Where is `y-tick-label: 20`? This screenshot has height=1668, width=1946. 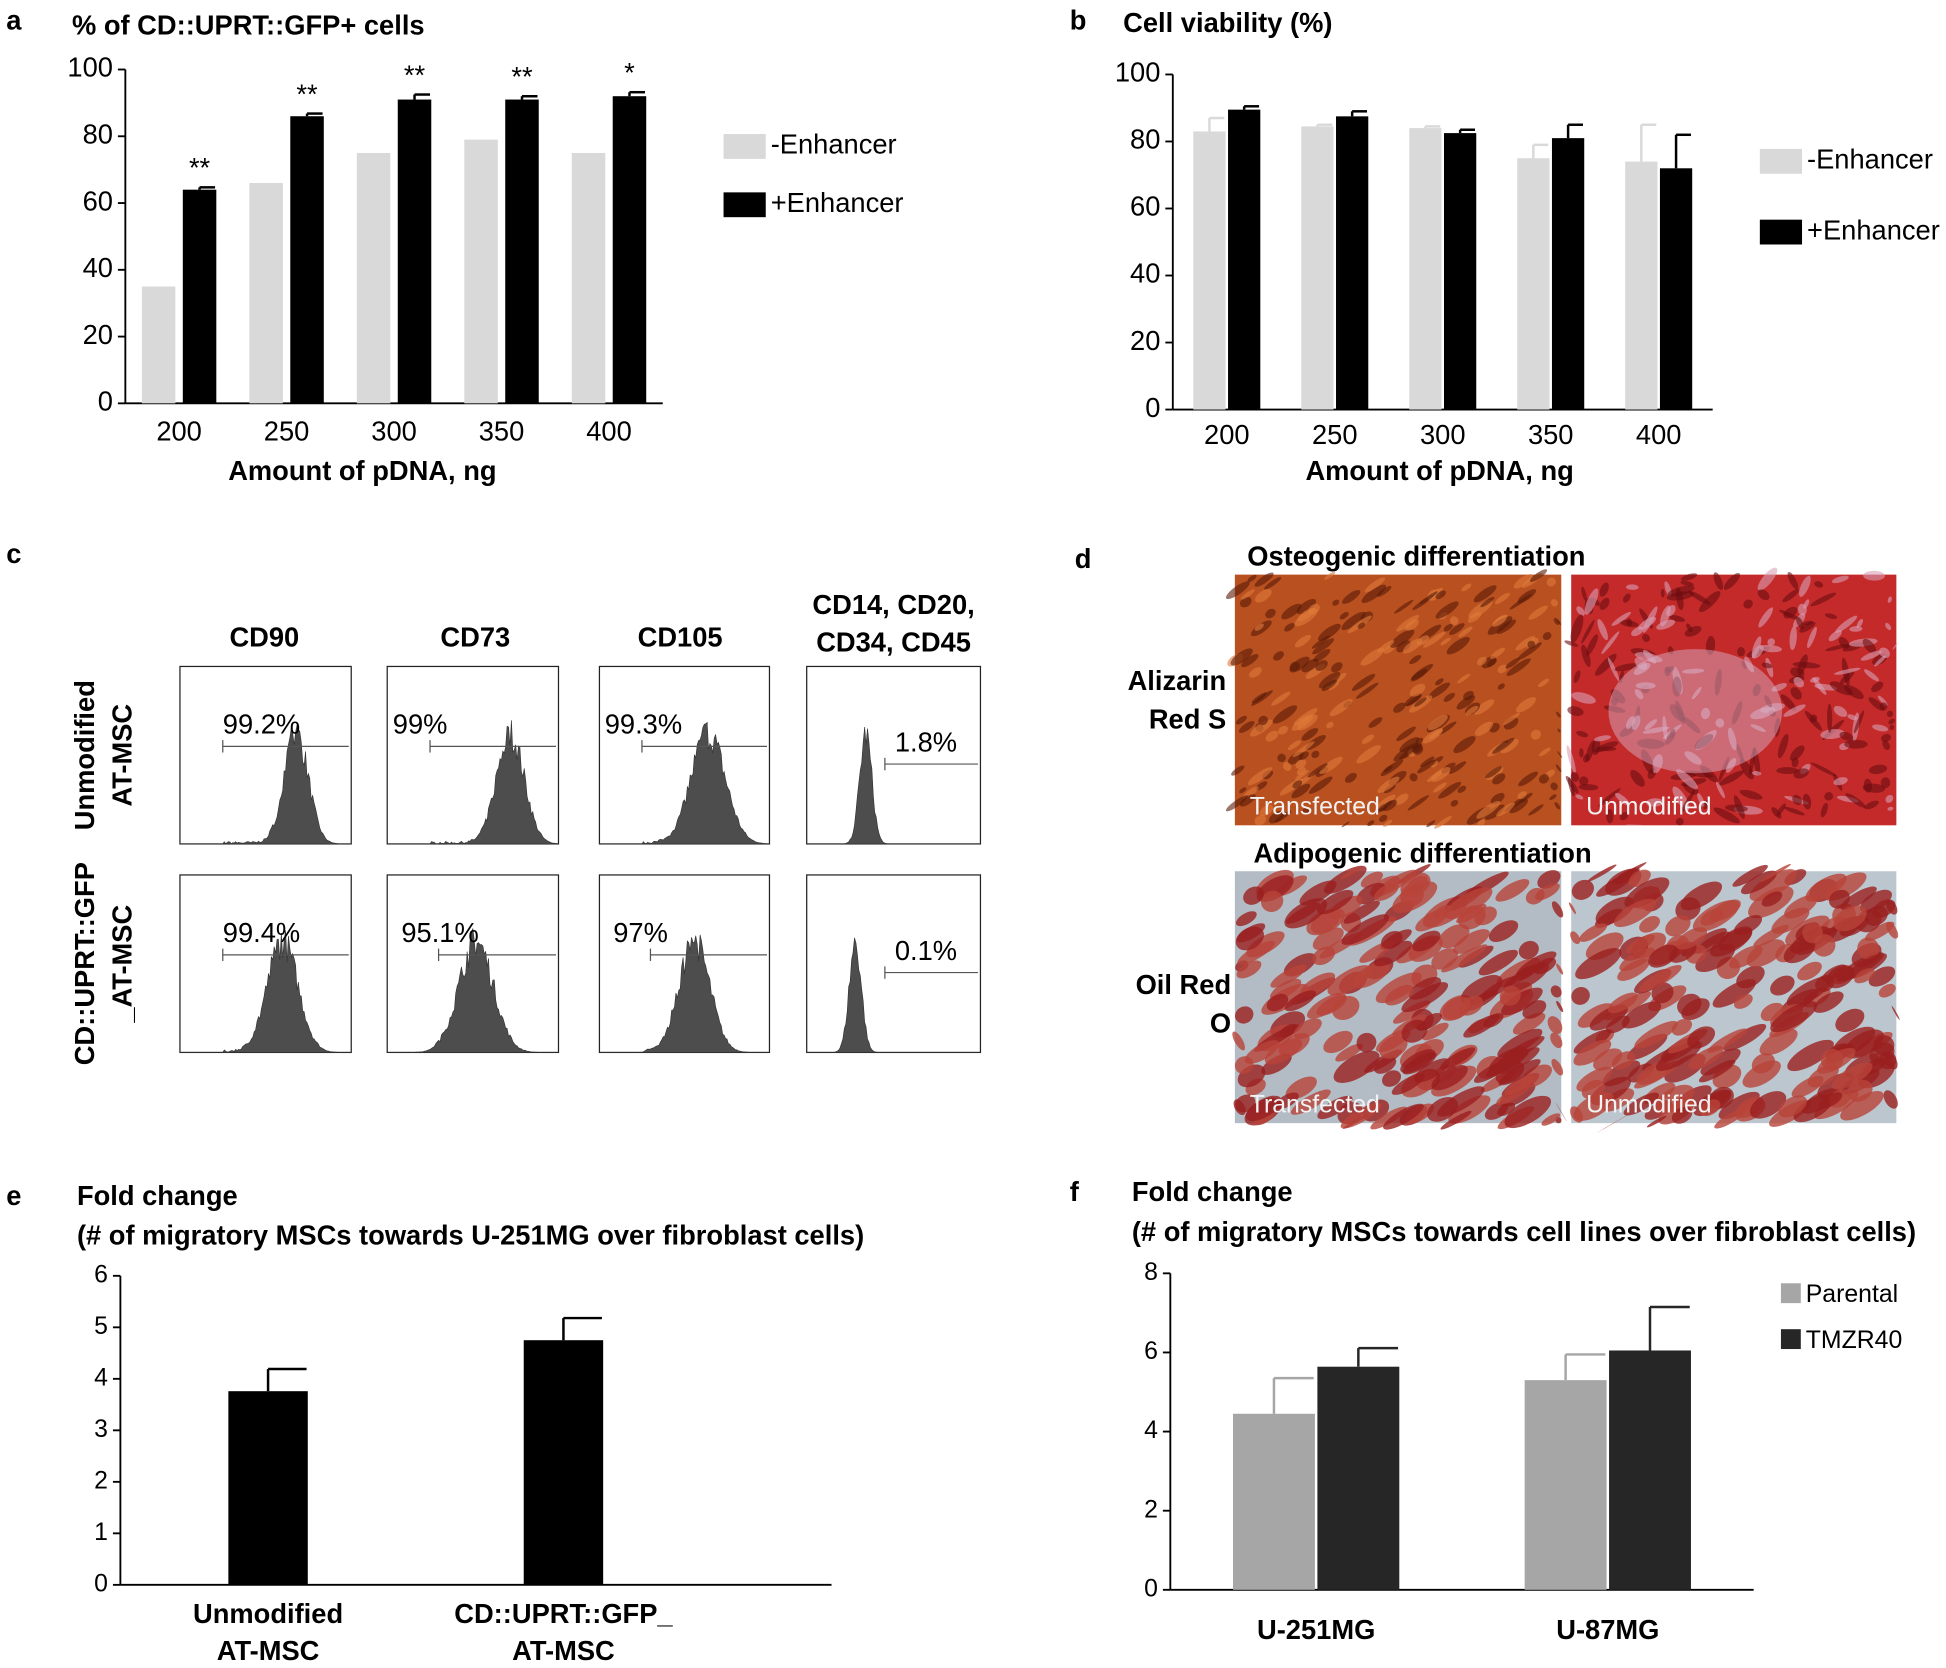 y-tick-label: 20 is located at coordinates (1145, 340).